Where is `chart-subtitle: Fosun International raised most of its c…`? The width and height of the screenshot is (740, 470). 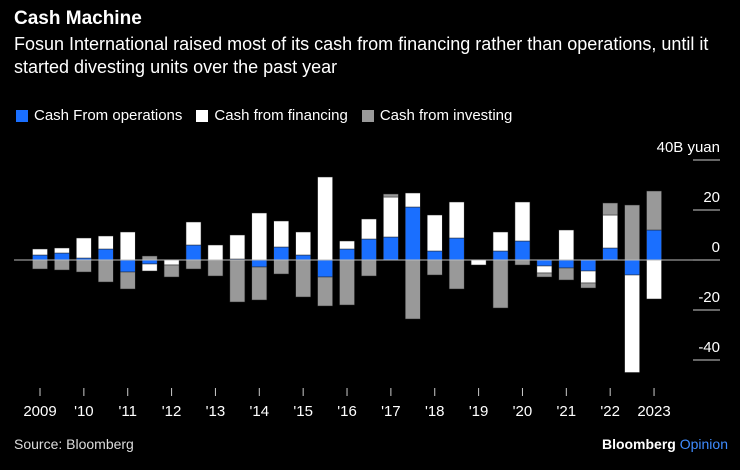 chart-subtitle: Fosun International raised most of its c… is located at coordinates (361, 55).